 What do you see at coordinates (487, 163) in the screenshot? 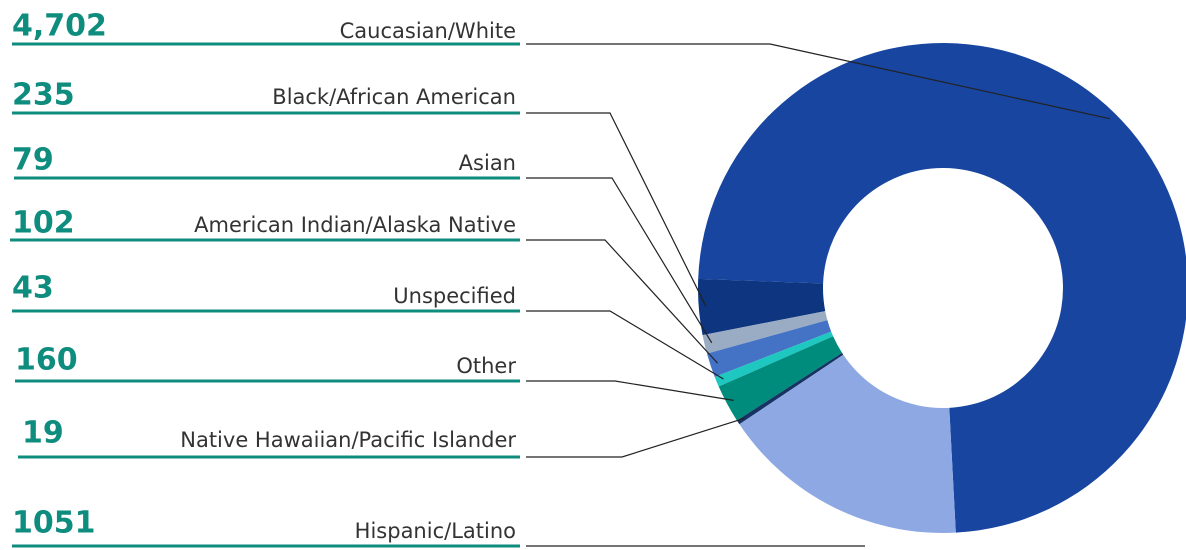
I see `category-label: Asian` at bounding box center [487, 163].